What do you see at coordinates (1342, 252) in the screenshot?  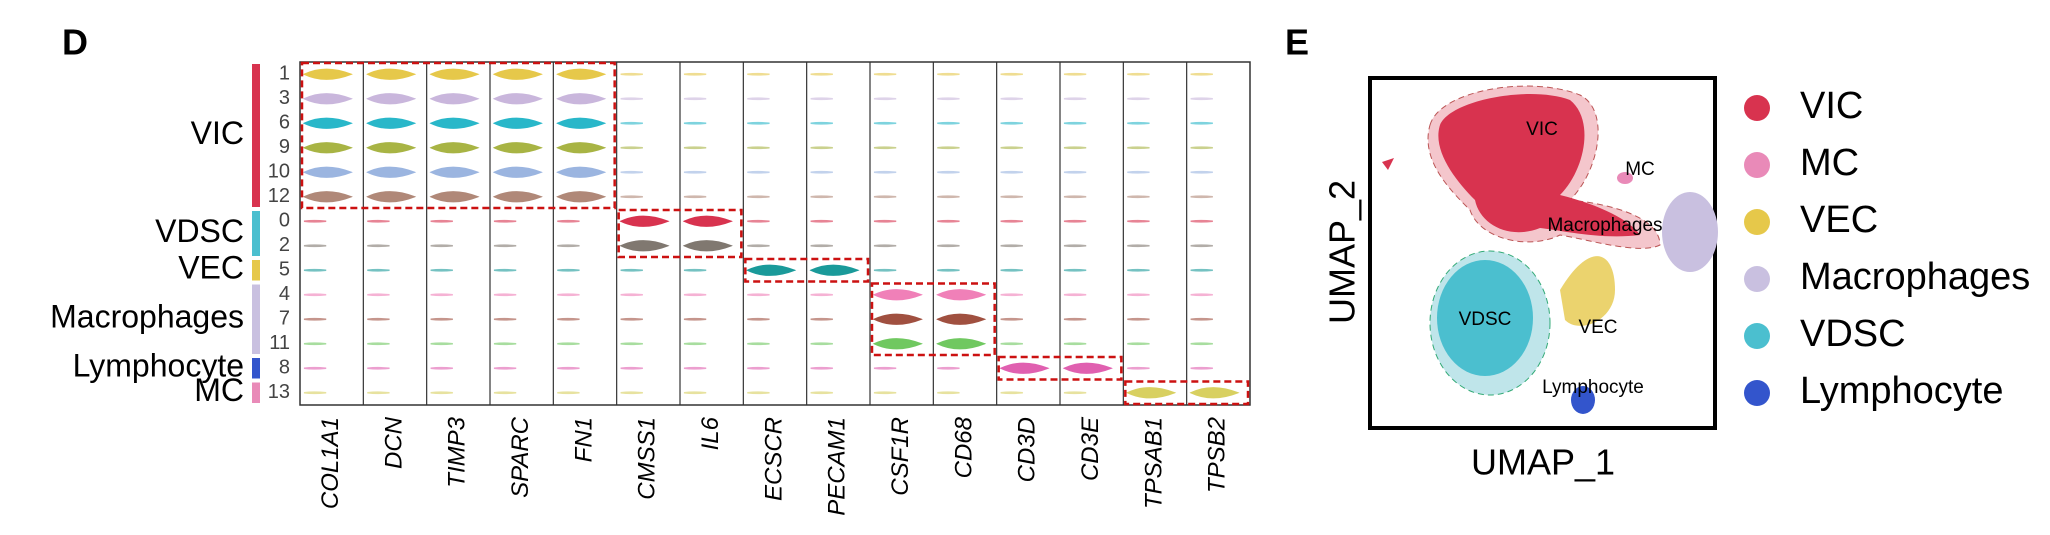 I see `axis-label: UMAP_2` at bounding box center [1342, 252].